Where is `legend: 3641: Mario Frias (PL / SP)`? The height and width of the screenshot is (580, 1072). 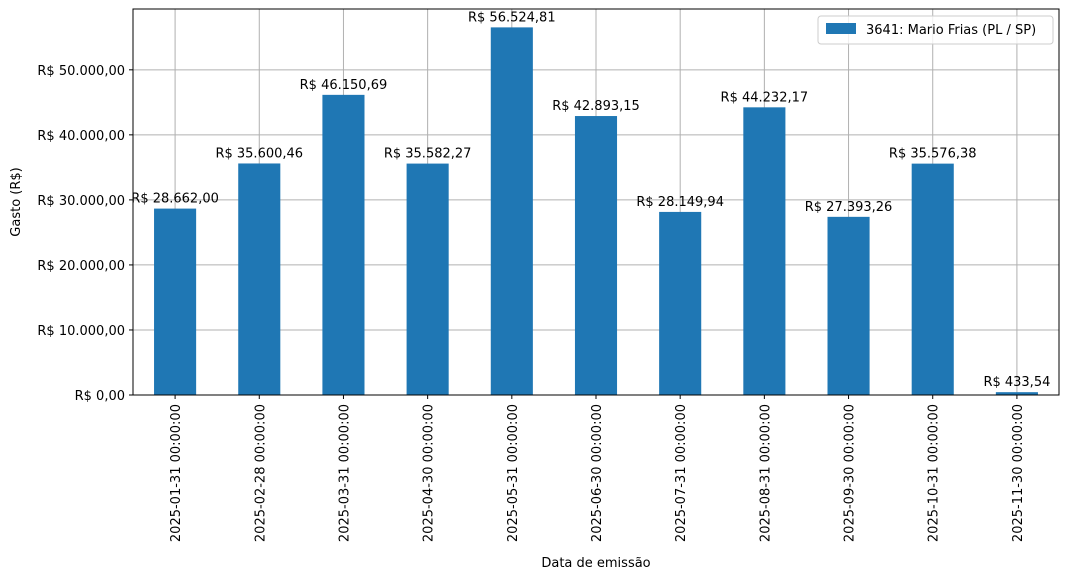
legend: 3641: Mario Frias (PL / SP) is located at coordinates (935, 30).